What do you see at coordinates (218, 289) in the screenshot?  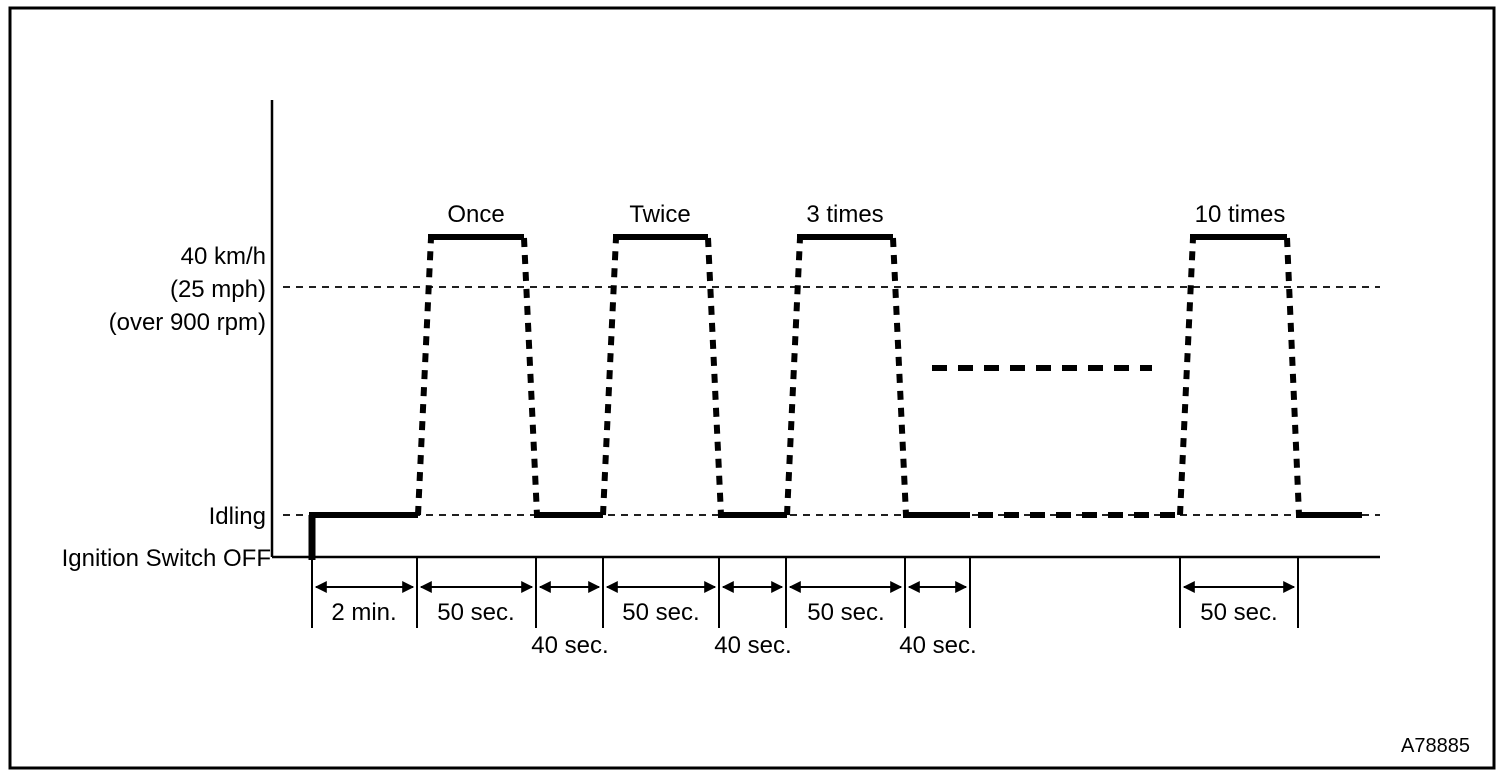 I see `speed-label-mph: (25 mph)` at bounding box center [218, 289].